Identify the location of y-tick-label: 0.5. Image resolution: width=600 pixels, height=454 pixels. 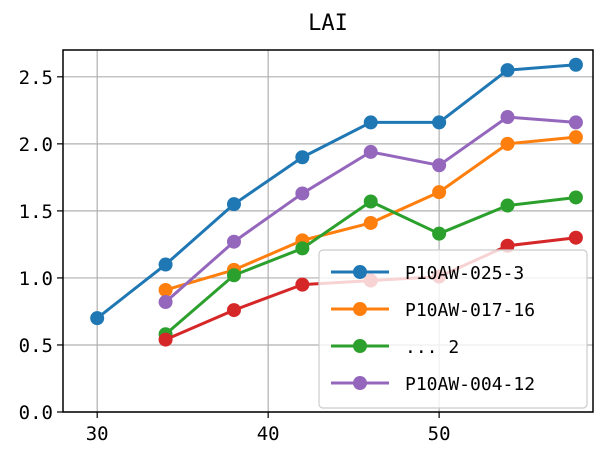
(36, 346).